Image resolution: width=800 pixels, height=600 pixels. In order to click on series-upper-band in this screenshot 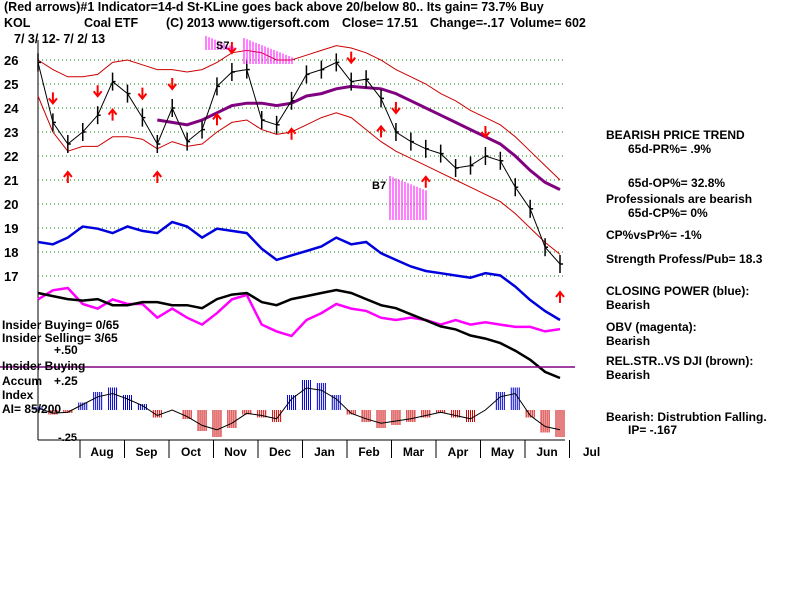, I will do `click(299, 113)`.